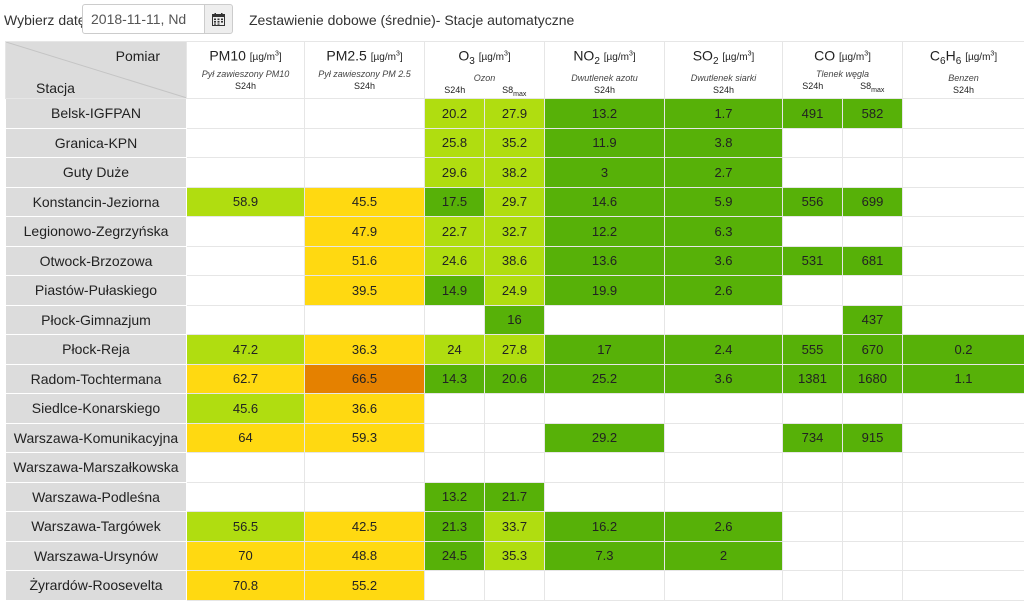 The height and width of the screenshot is (602, 1024). Describe the element at coordinates (842, 70) in the screenshot. I see `header-co: CO [µg/m3] Tlenek węgla S24h S8max` at that location.